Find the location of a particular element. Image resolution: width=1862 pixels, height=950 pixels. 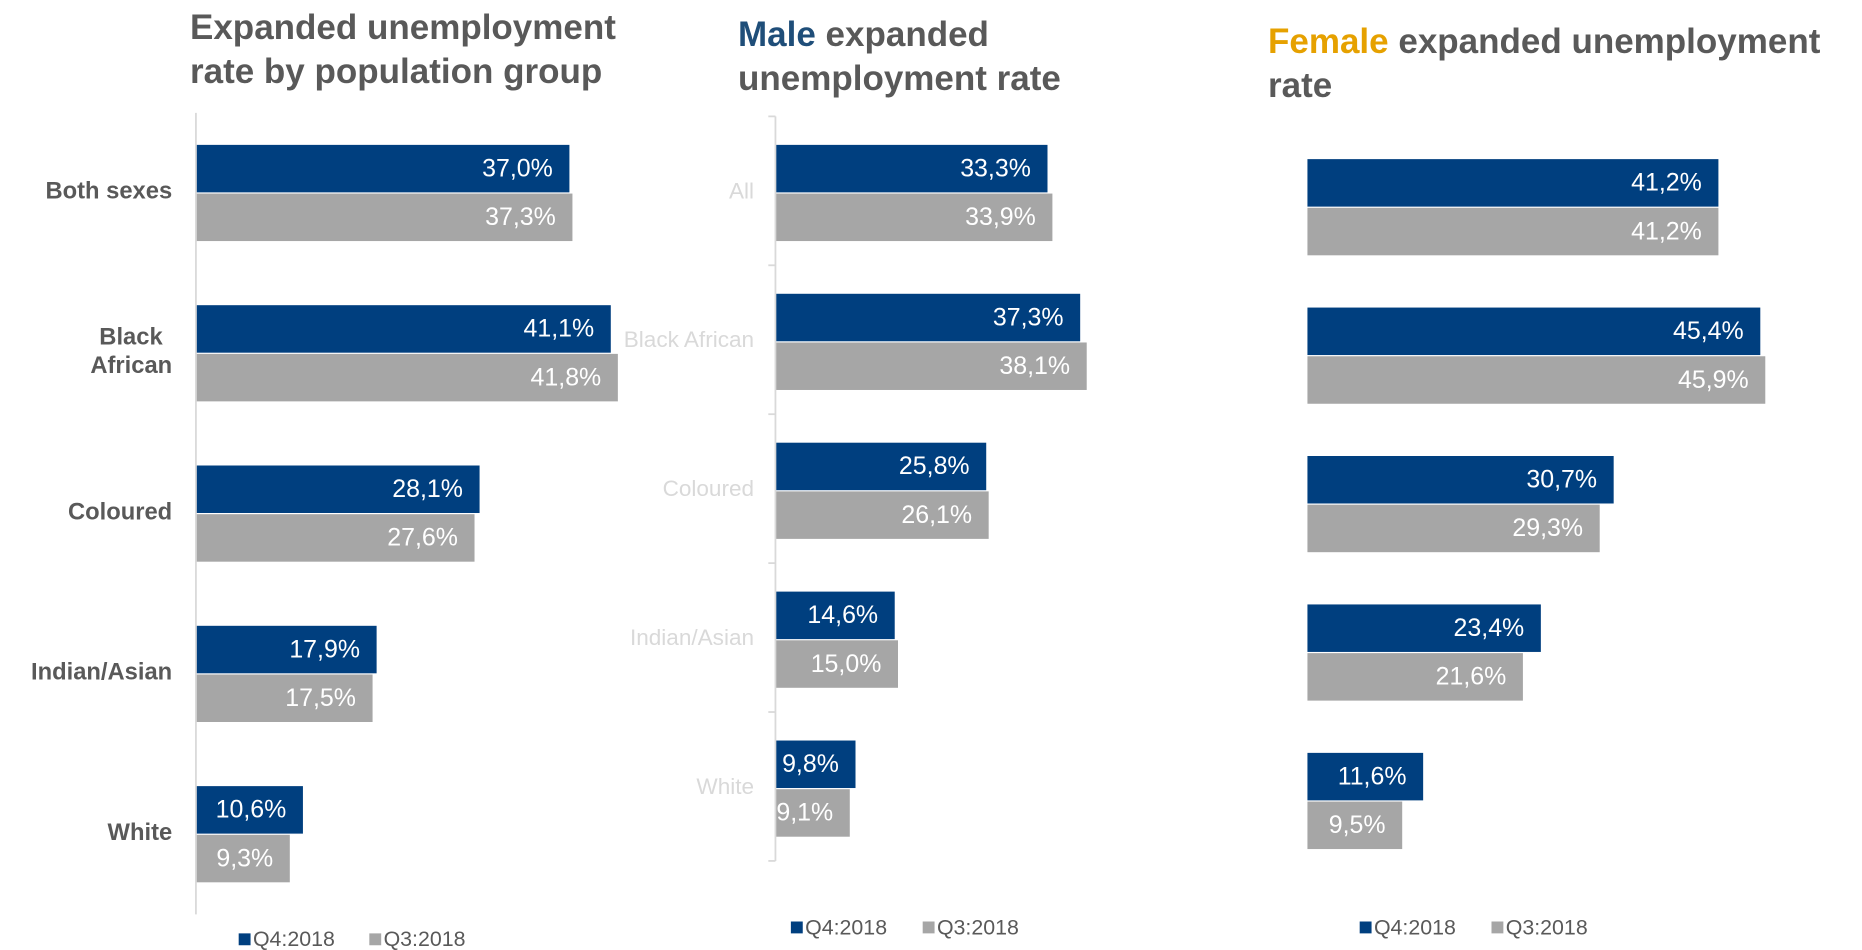

data-label: 9,3% is located at coordinates (244, 858).